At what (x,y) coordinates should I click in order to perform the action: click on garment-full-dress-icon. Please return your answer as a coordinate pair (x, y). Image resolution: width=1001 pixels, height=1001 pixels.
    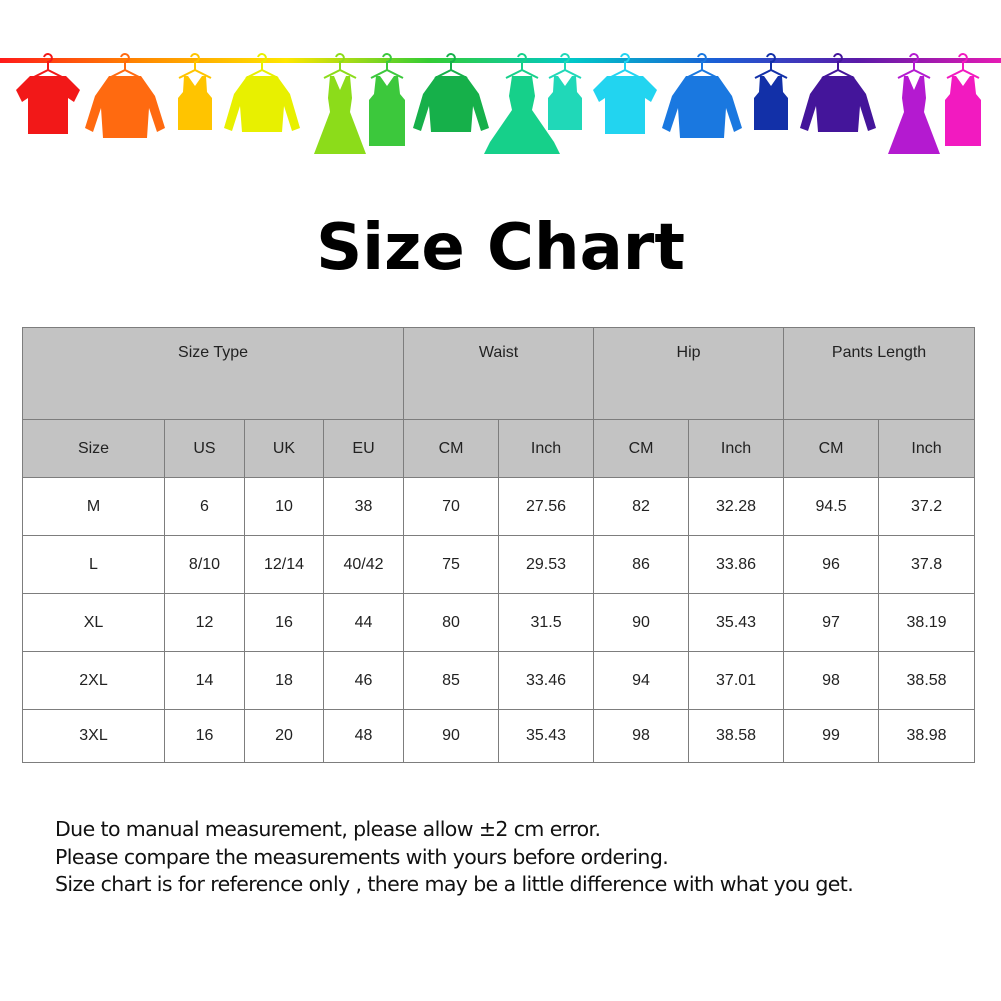
    Looking at the image, I should click on (522, 103).